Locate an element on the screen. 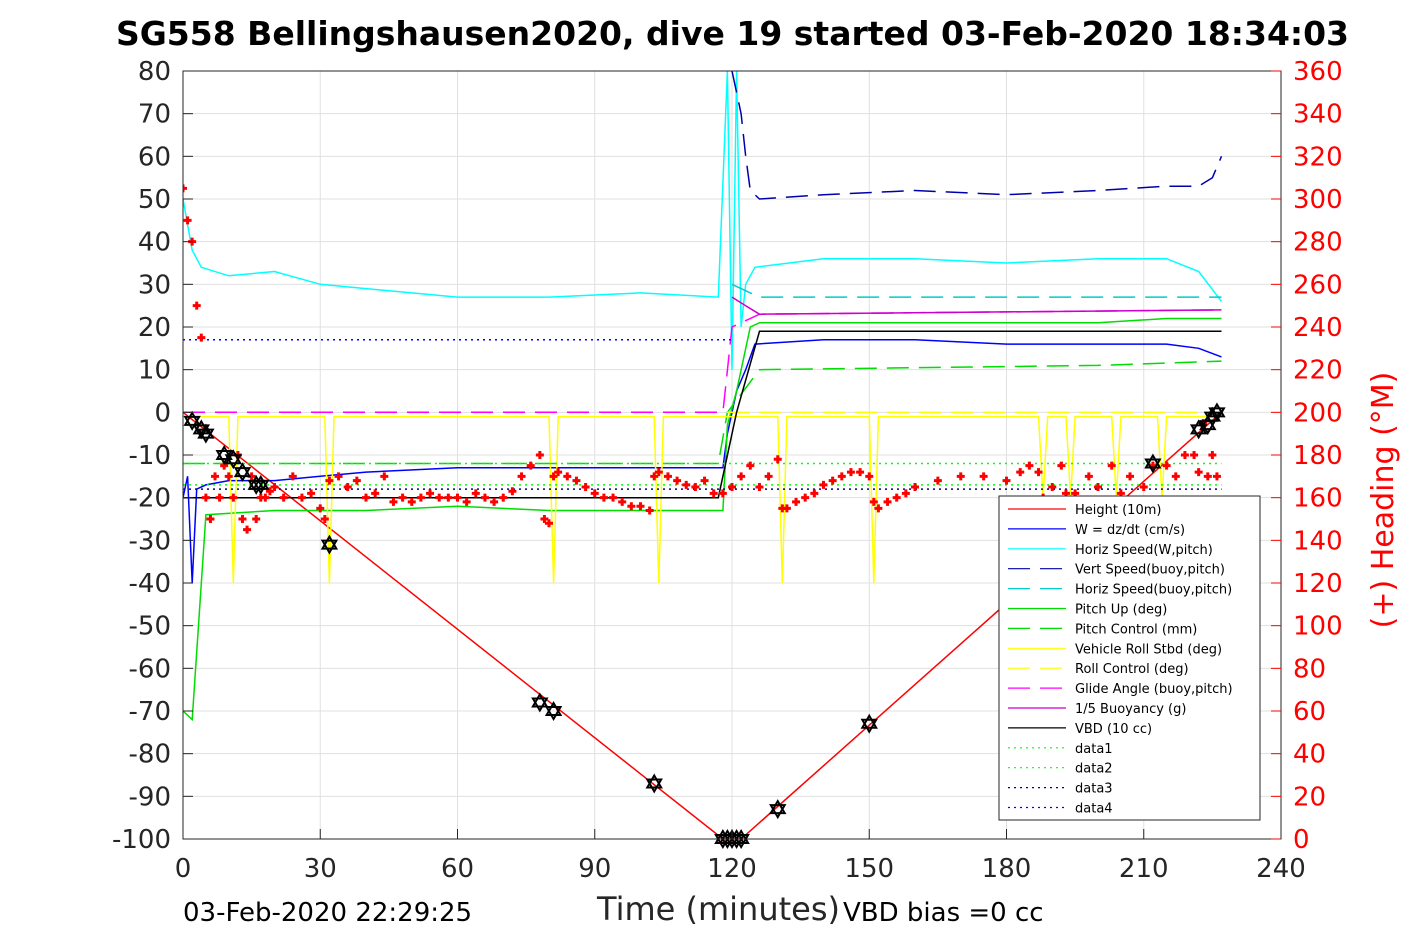 The width and height of the screenshot is (1417, 945). left-tick-label: 70 is located at coordinates (154, 115).